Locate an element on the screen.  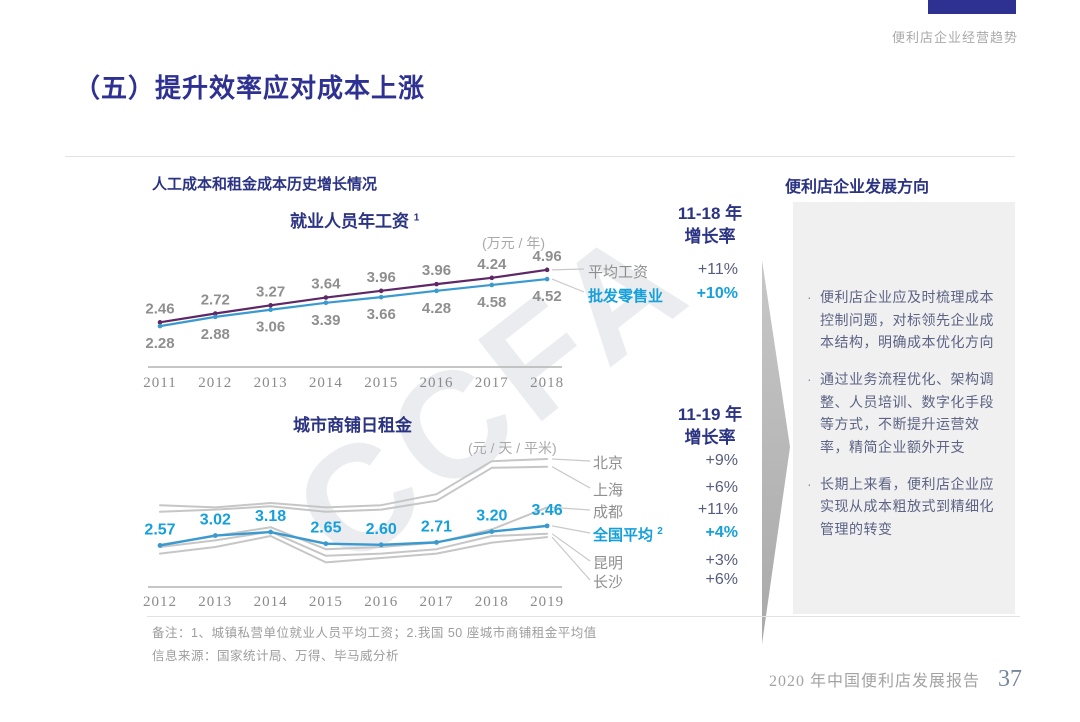
chart2-growth-label: 增长率 is located at coordinates (710, 437).